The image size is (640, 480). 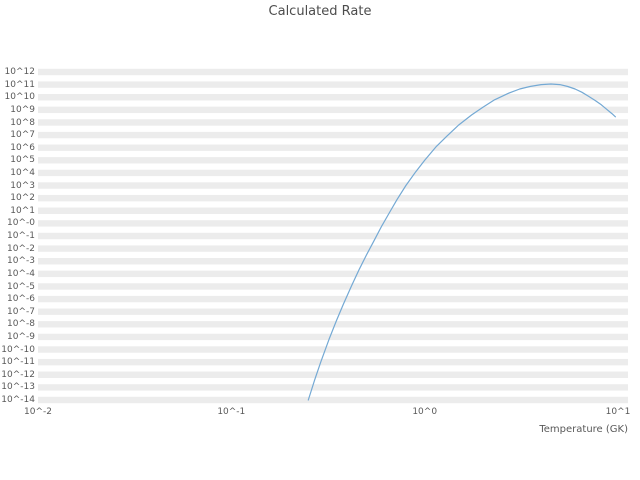 What do you see at coordinates (22, 172) in the screenshot?
I see `y-tick-label: 10^4` at bounding box center [22, 172].